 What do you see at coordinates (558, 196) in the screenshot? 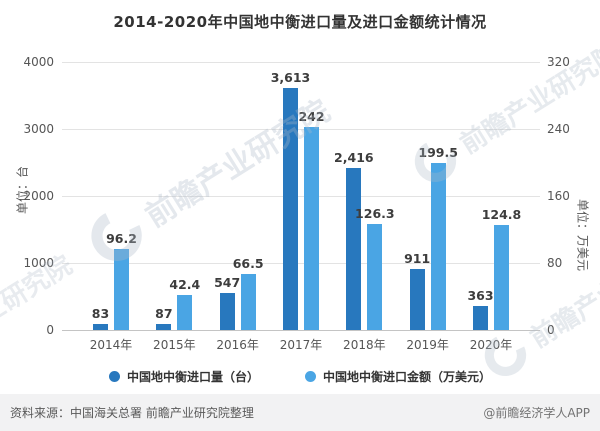
I see `y-axis-tick-right: 160` at bounding box center [558, 196].